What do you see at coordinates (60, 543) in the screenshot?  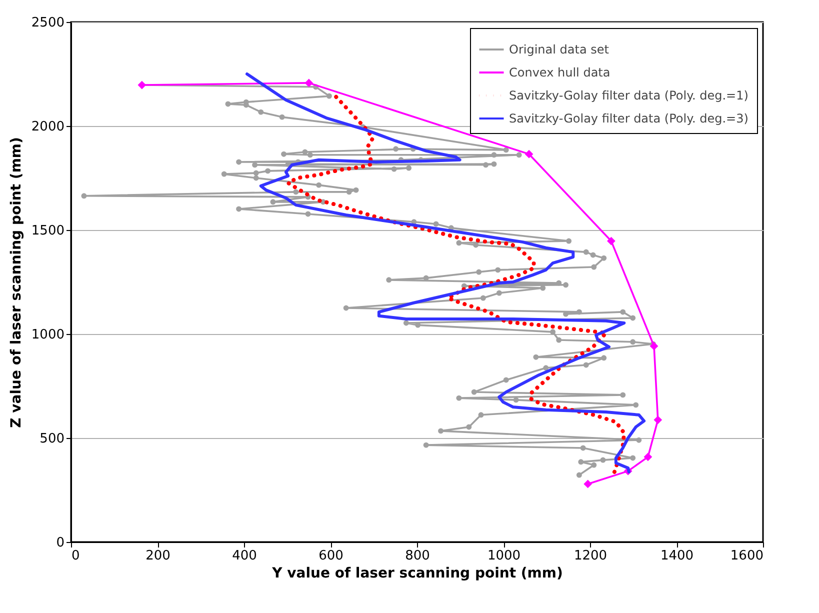 I see `y-tick-label: 0` at bounding box center [60, 543].